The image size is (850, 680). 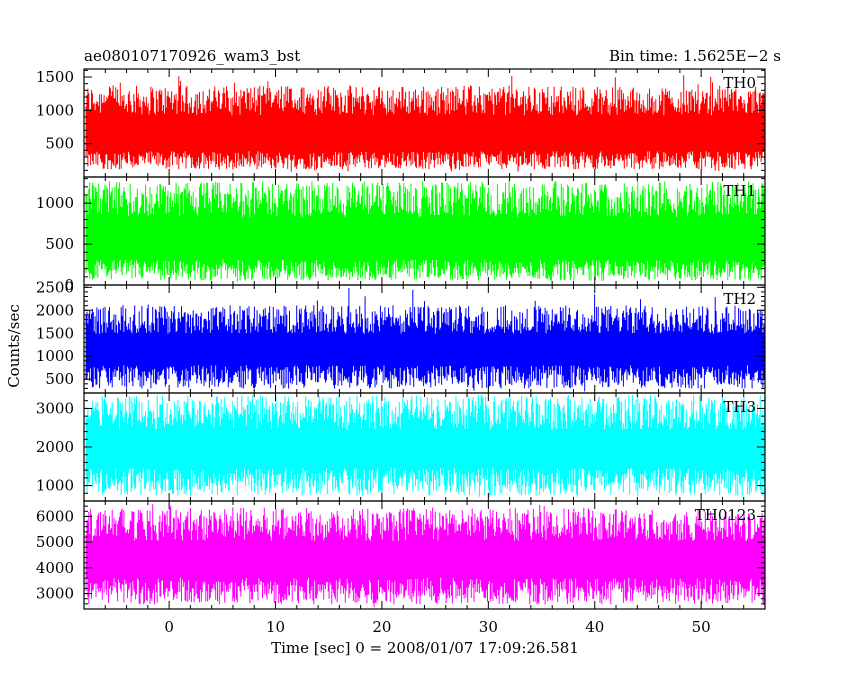 I want to click on panel-label: TH1, so click(x=739, y=191).